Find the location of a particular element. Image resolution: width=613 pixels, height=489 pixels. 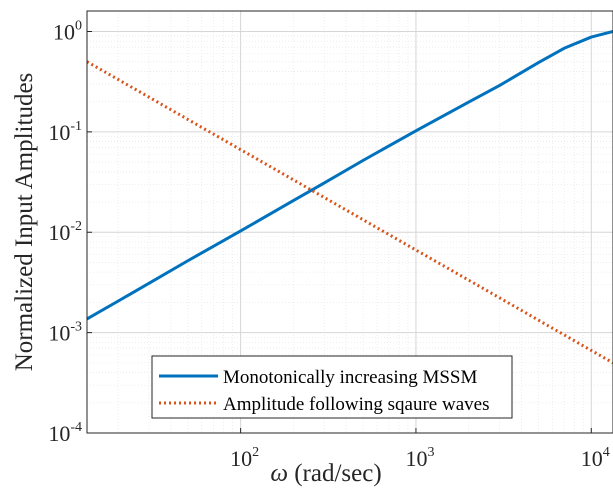

x-tick-label: 10³ is located at coordinates (419, 458).